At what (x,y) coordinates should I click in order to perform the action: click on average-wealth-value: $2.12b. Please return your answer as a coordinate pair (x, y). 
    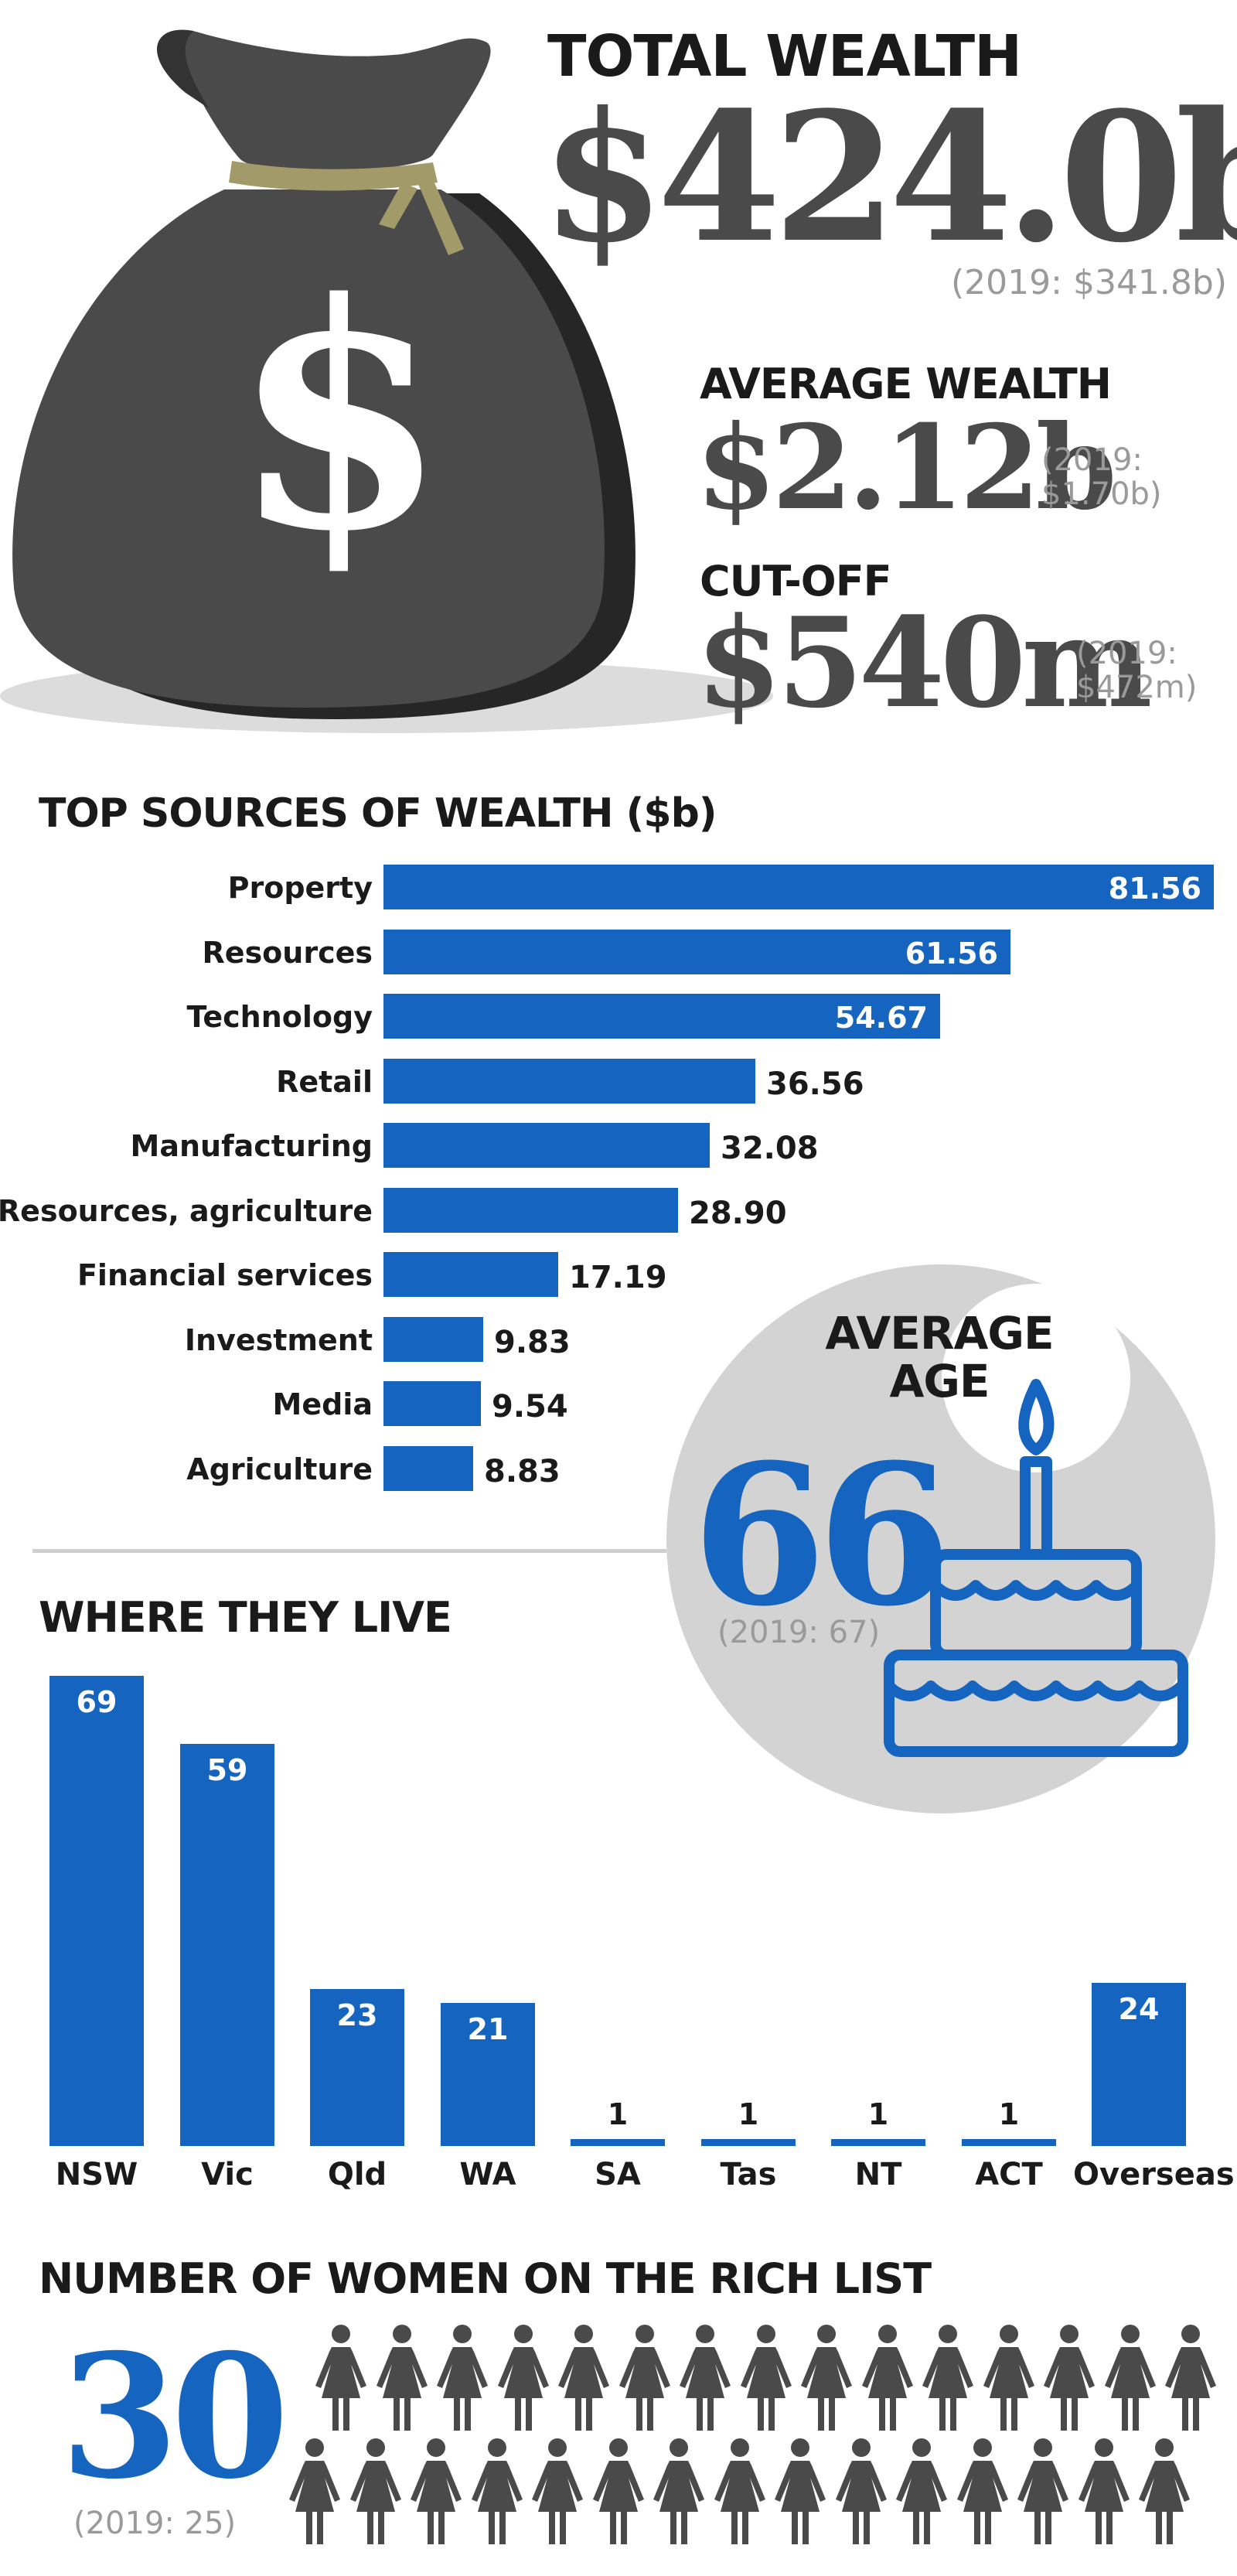
    Looking at the image, I should click on (906, 468).